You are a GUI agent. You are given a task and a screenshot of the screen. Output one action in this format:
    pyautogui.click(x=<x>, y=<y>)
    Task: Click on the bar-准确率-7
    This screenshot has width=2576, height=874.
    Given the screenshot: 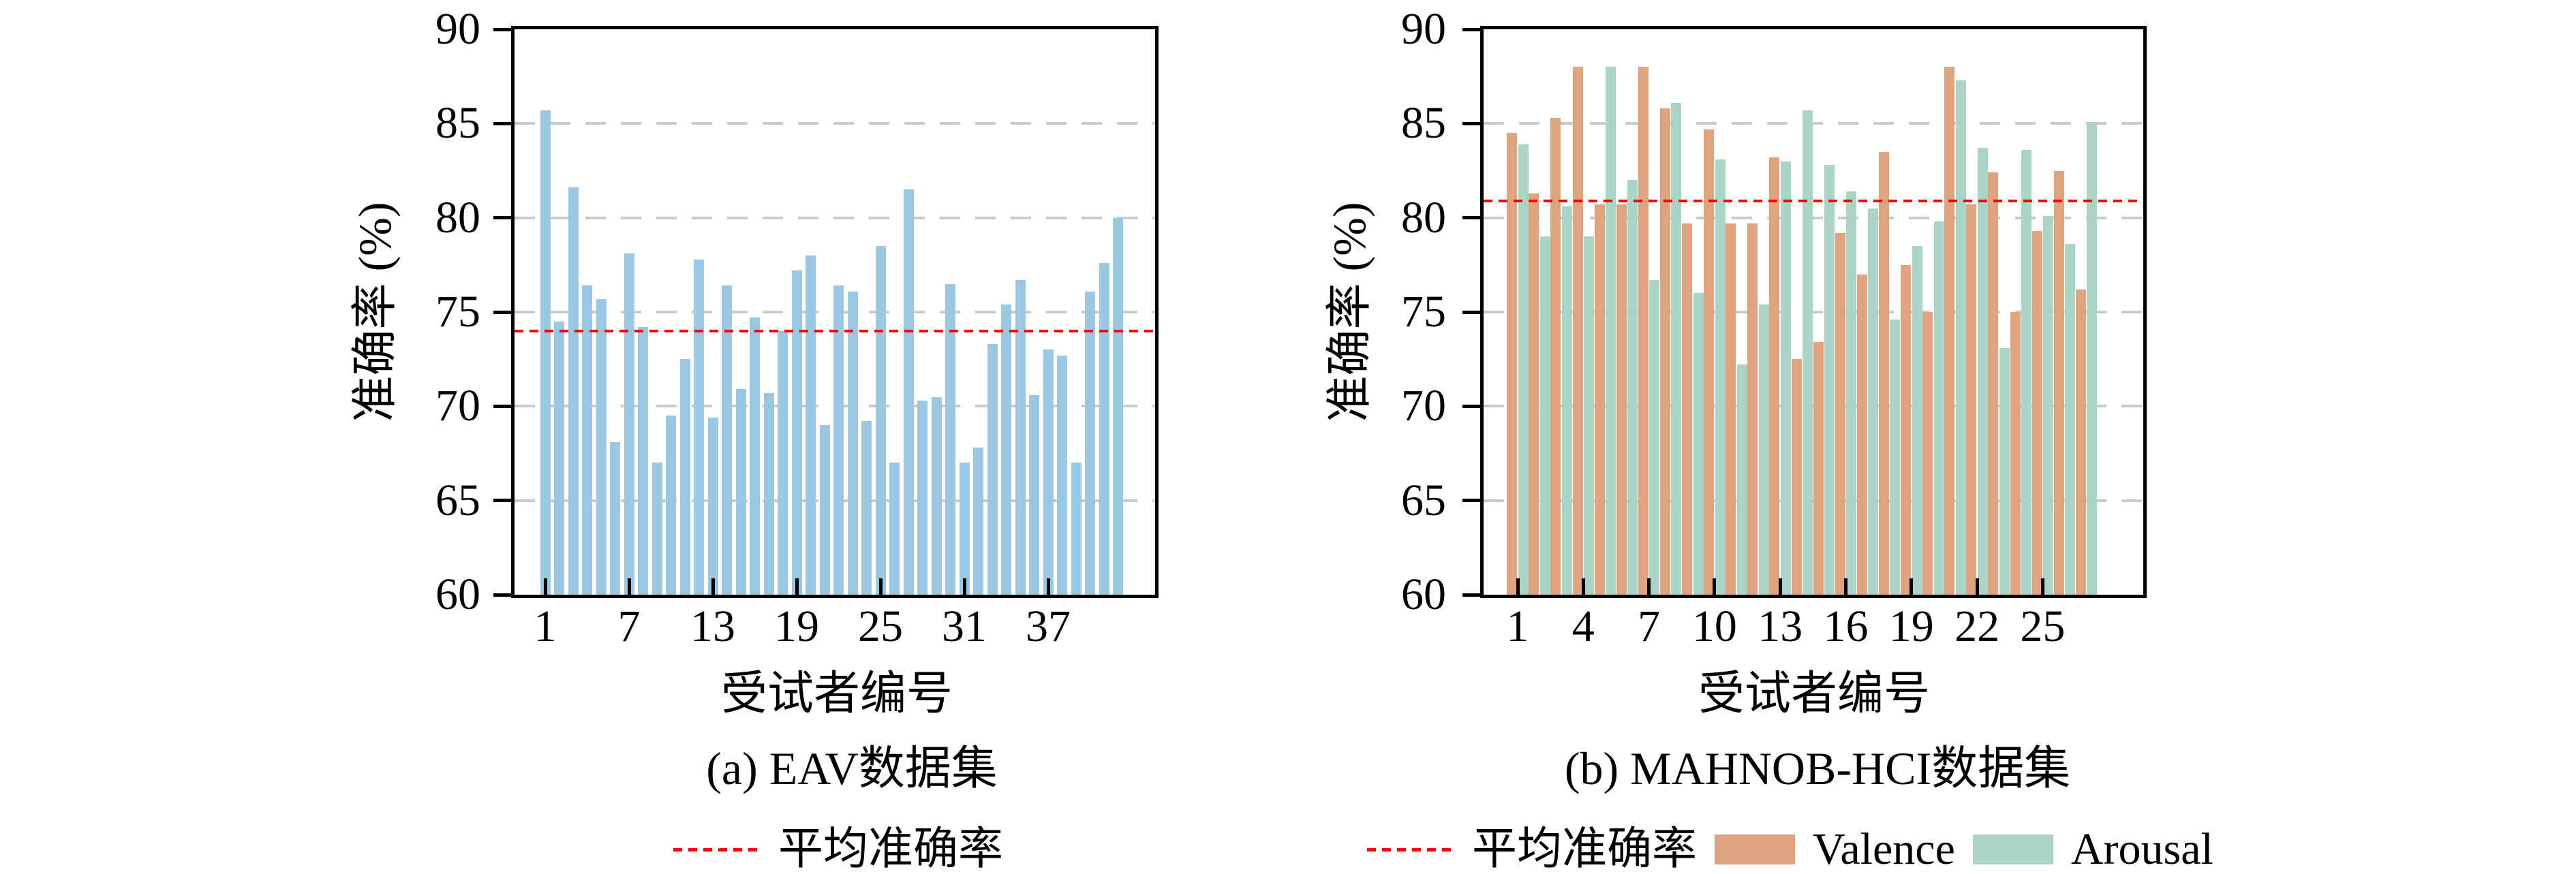 What is the action you would take?
    pyautogui.click(x=629, y=424)
    